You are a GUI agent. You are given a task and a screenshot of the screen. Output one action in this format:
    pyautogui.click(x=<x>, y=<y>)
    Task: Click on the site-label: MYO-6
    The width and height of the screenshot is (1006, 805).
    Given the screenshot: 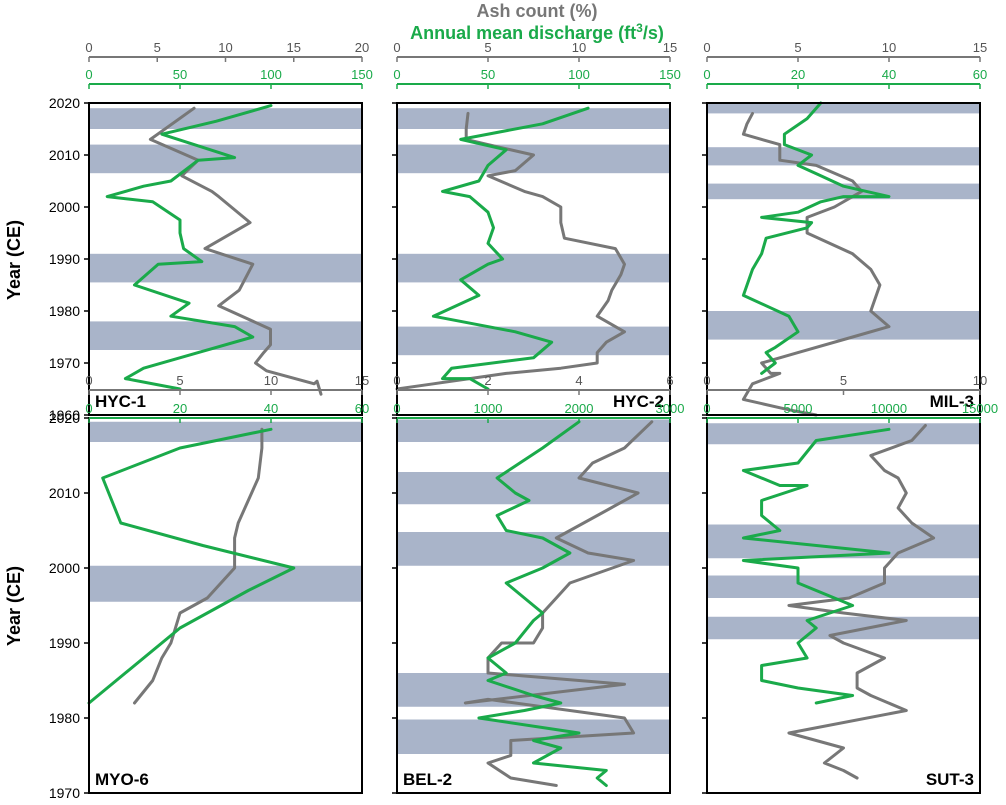 What is the action you would take?
    pyautogui.click(x=122, y=779)
    